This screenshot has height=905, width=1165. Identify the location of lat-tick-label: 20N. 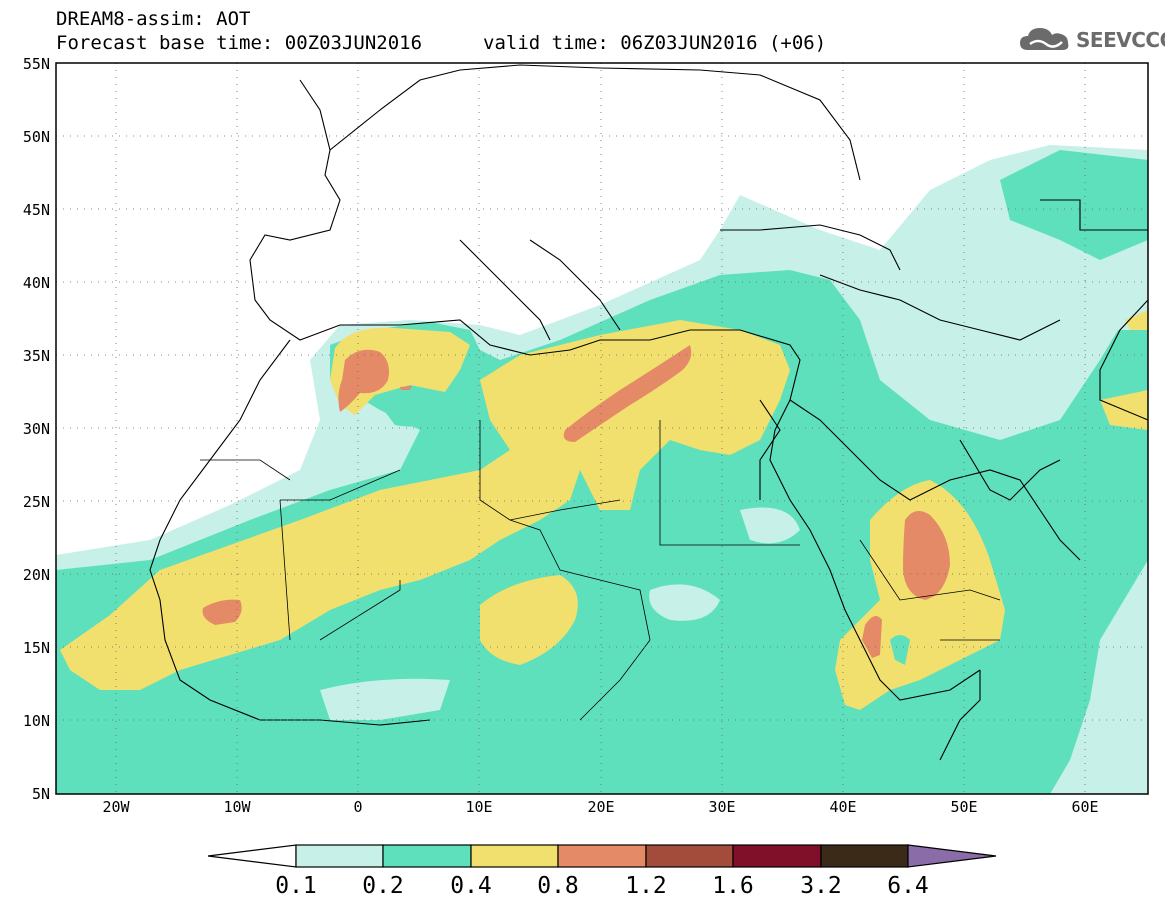
(36, 575).